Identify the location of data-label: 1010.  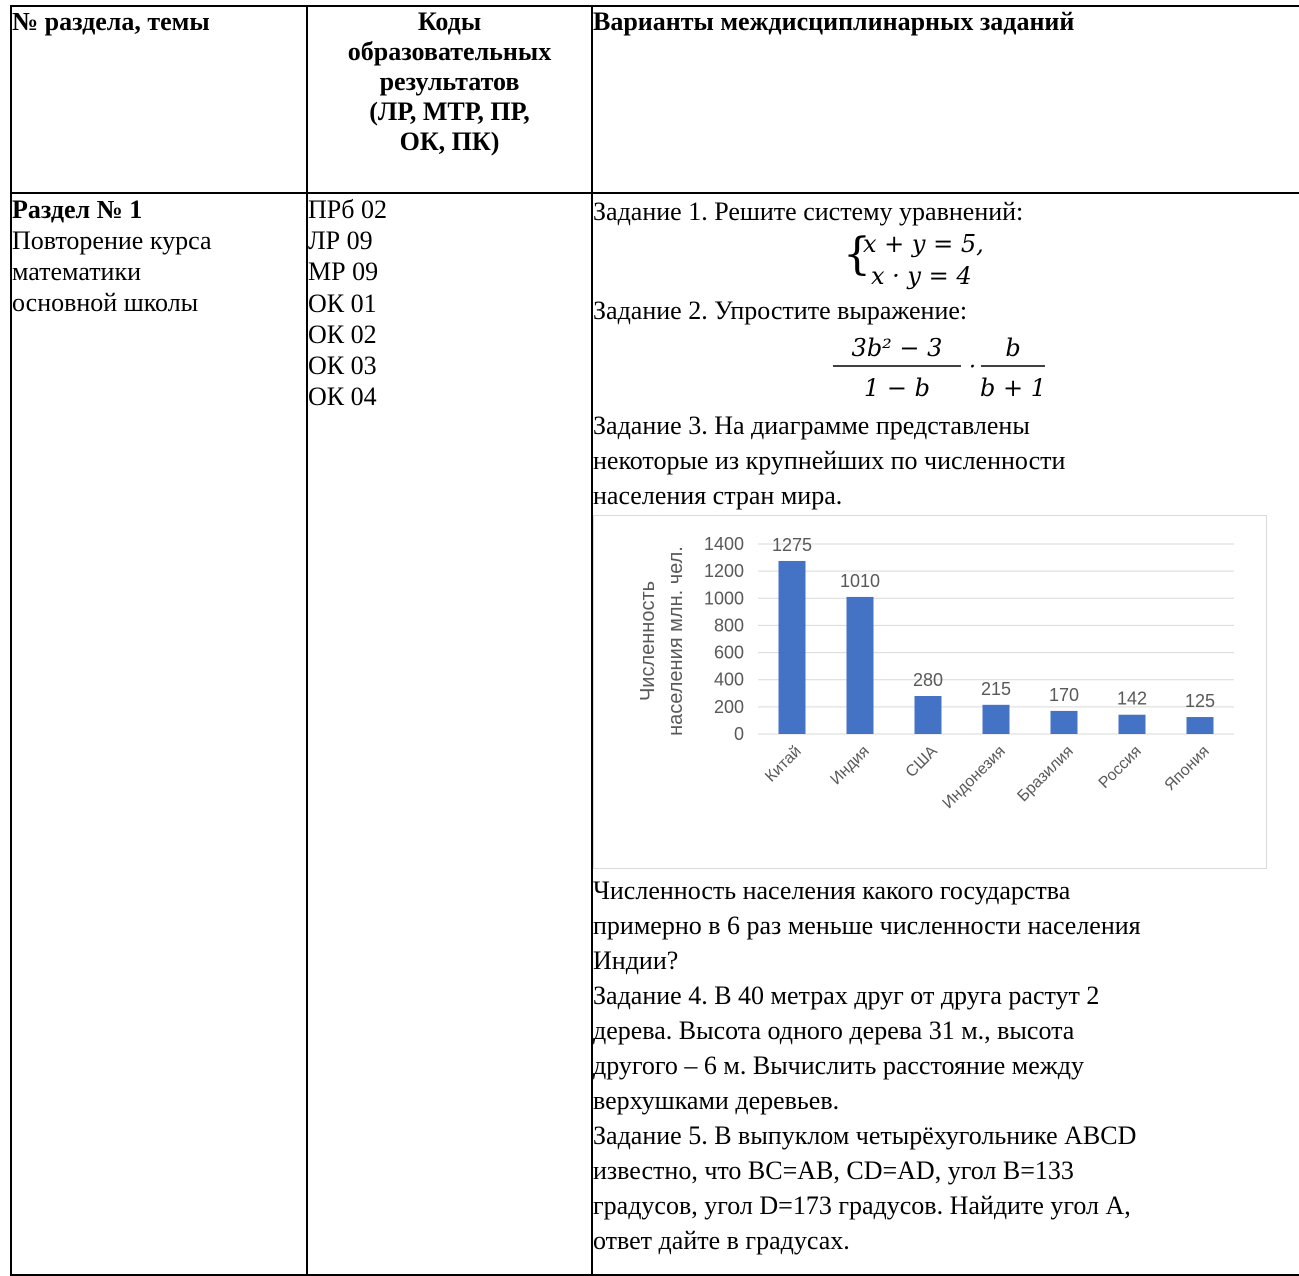
(860, 581).